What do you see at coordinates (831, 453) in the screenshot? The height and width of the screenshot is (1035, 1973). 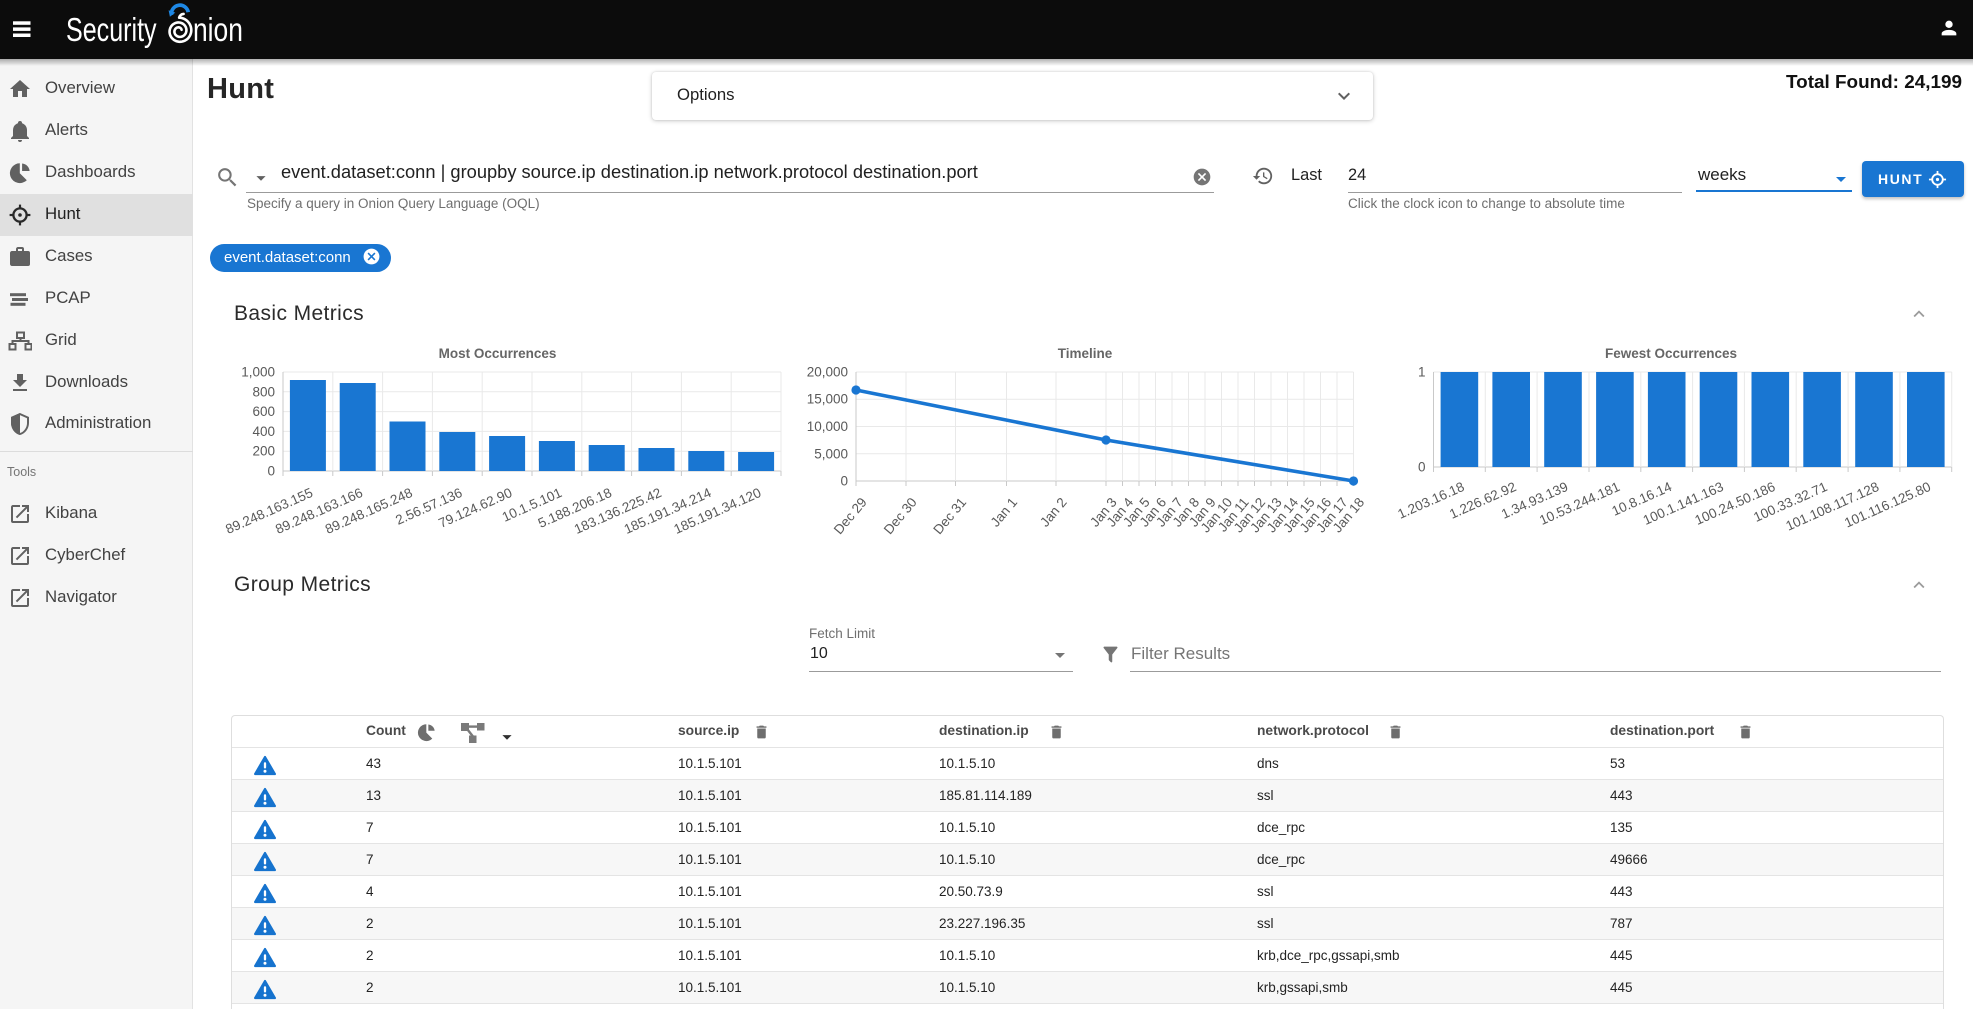 I see `svg-text: 5,000` at bounding box center [831, 453].